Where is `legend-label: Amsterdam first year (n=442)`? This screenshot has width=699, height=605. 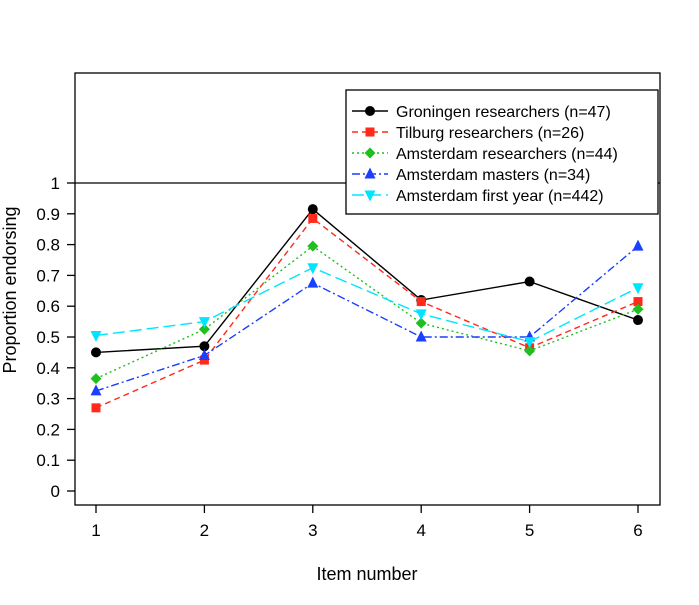 legend-label: Amsterdam first year (n=442) is located at coordinates (500, 196).